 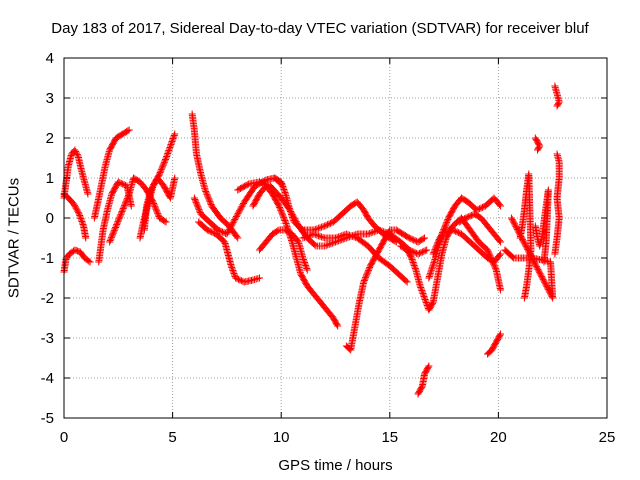 I want to click on series-track-v, so click(x=467, y=246).